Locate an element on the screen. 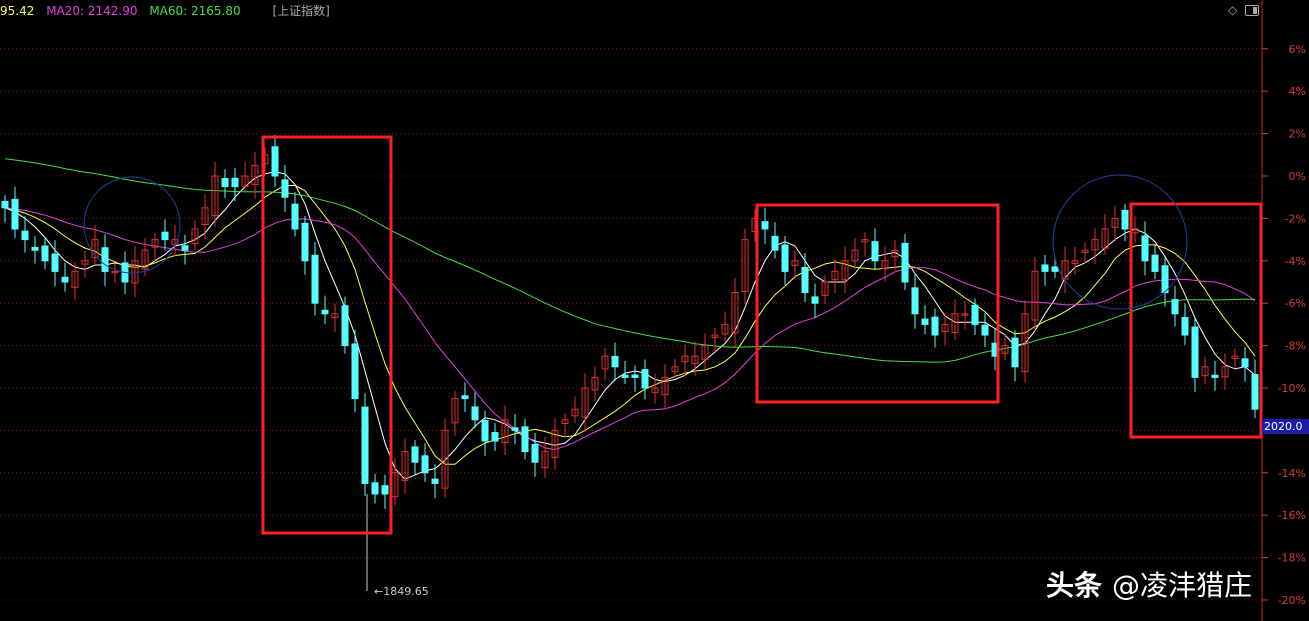 The width and height of the screenshot is (1309, 621). y-tick-label: -14% is located at coordinates (1292, 473).